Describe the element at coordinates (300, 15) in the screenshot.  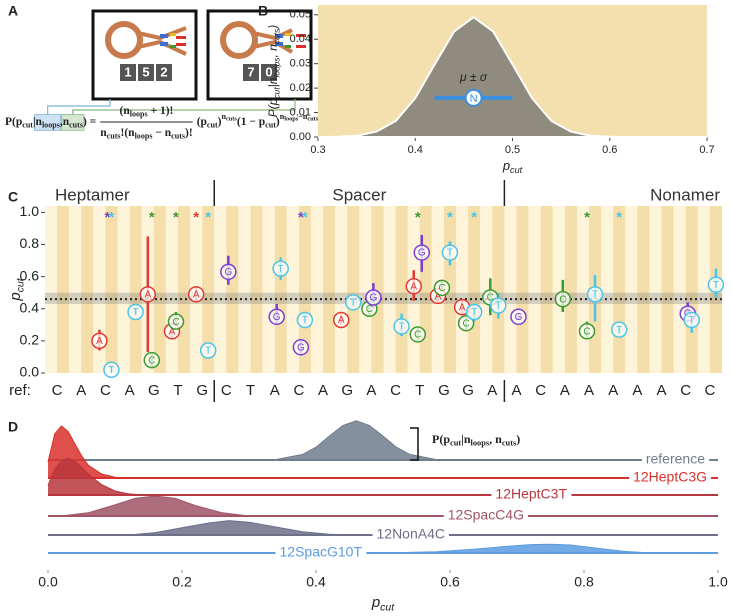
I see `y-tick-label: 0.05` at that location.